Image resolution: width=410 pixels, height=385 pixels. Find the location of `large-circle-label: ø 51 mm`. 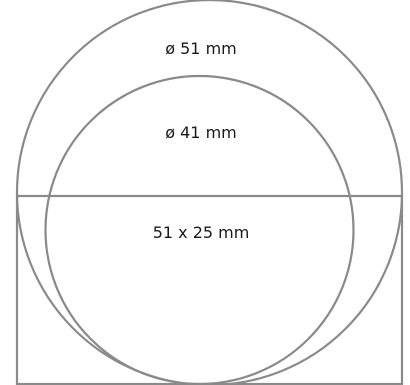

large-circle-label: ø 51 mm is located at coordinates (201, 48).